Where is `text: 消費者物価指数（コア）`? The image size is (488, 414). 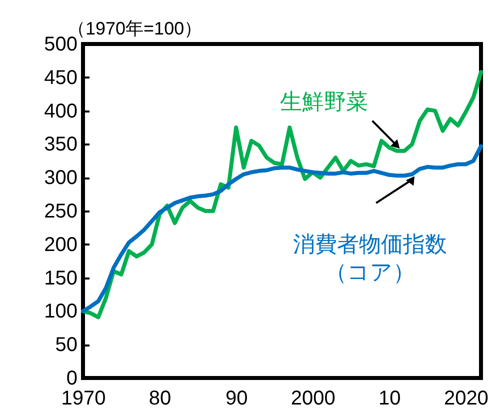 text: 消費者物価指数（コア） is located at coordinates (370, 257).